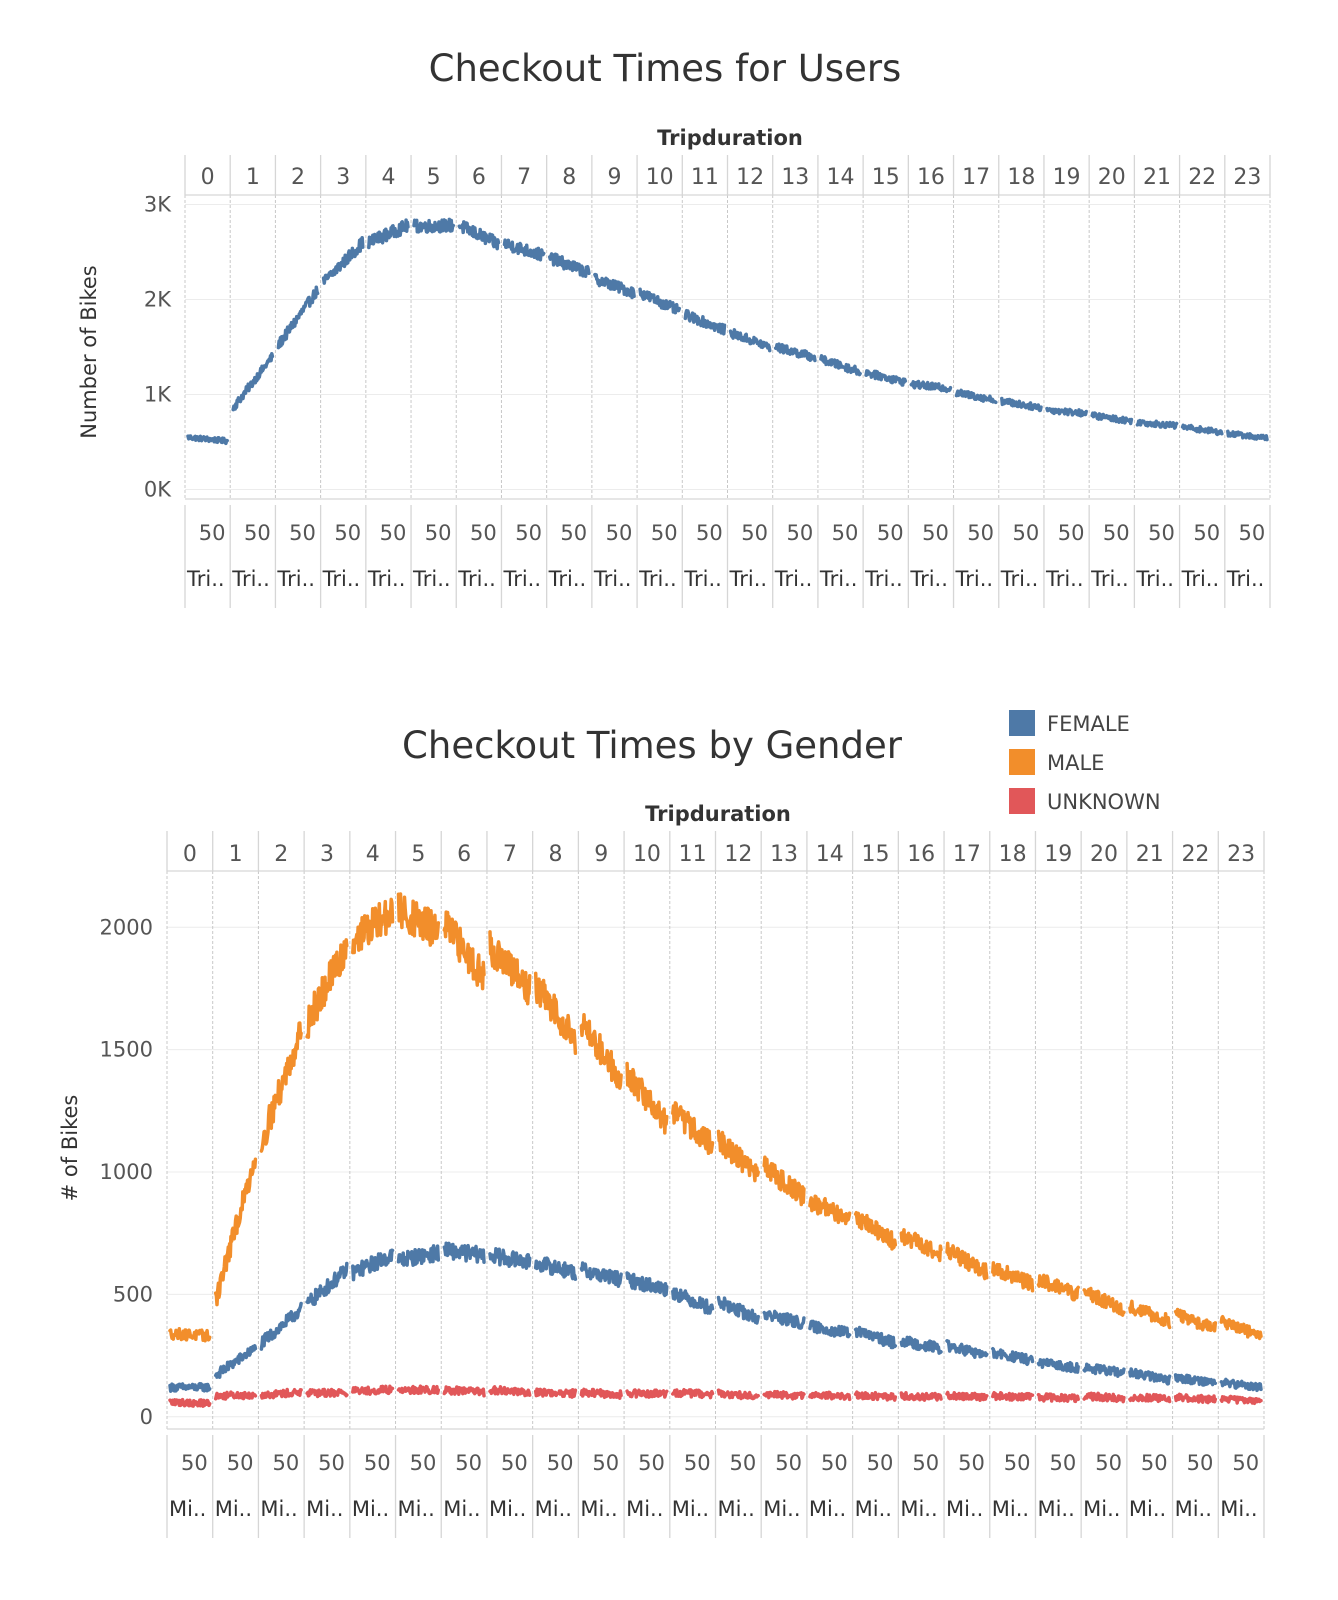 The width and height of the screenshot is (1338, 1600). Describe the element at coordinates (524, 177) in the screenshot. I see `panel-label-7: 7` at that location.